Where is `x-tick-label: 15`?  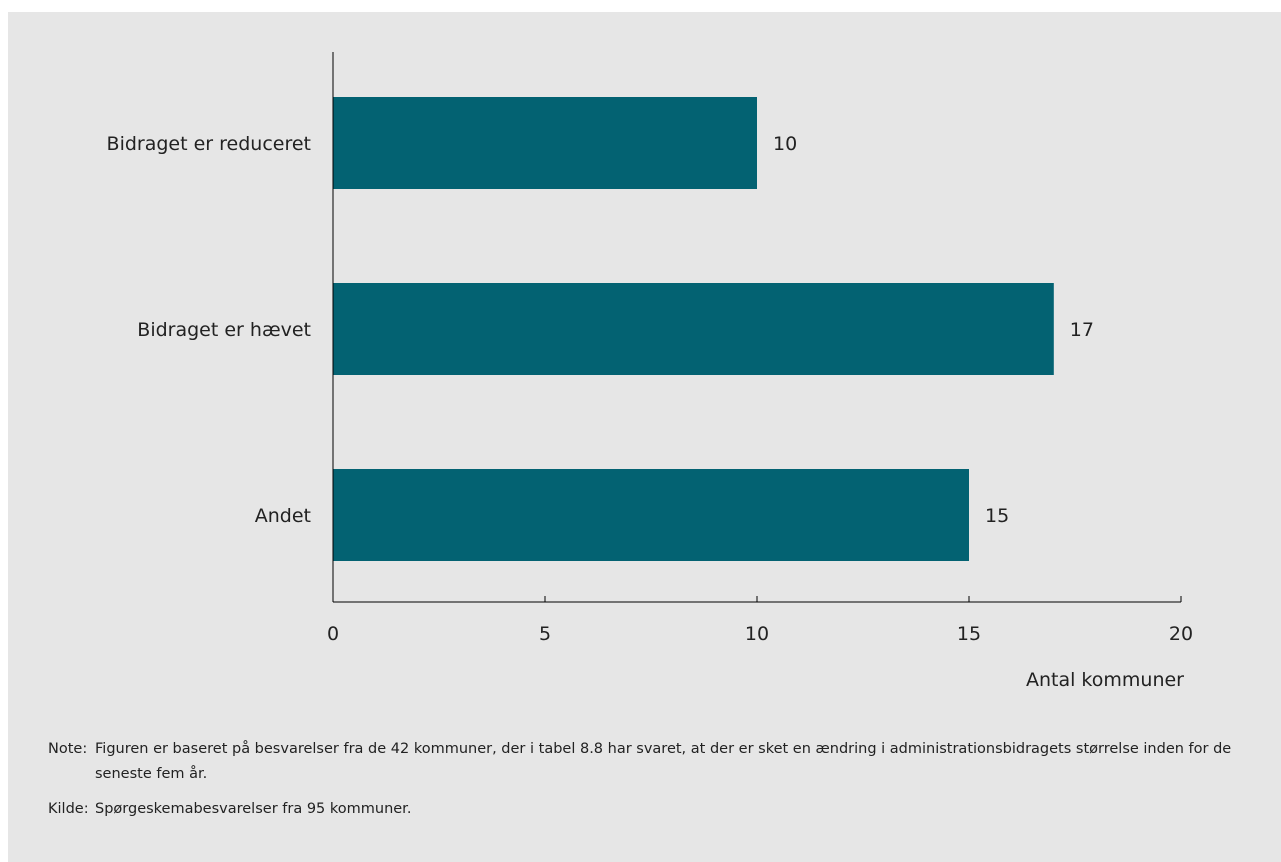 x-tick-label: 15 is located at coordinates (969, 634).